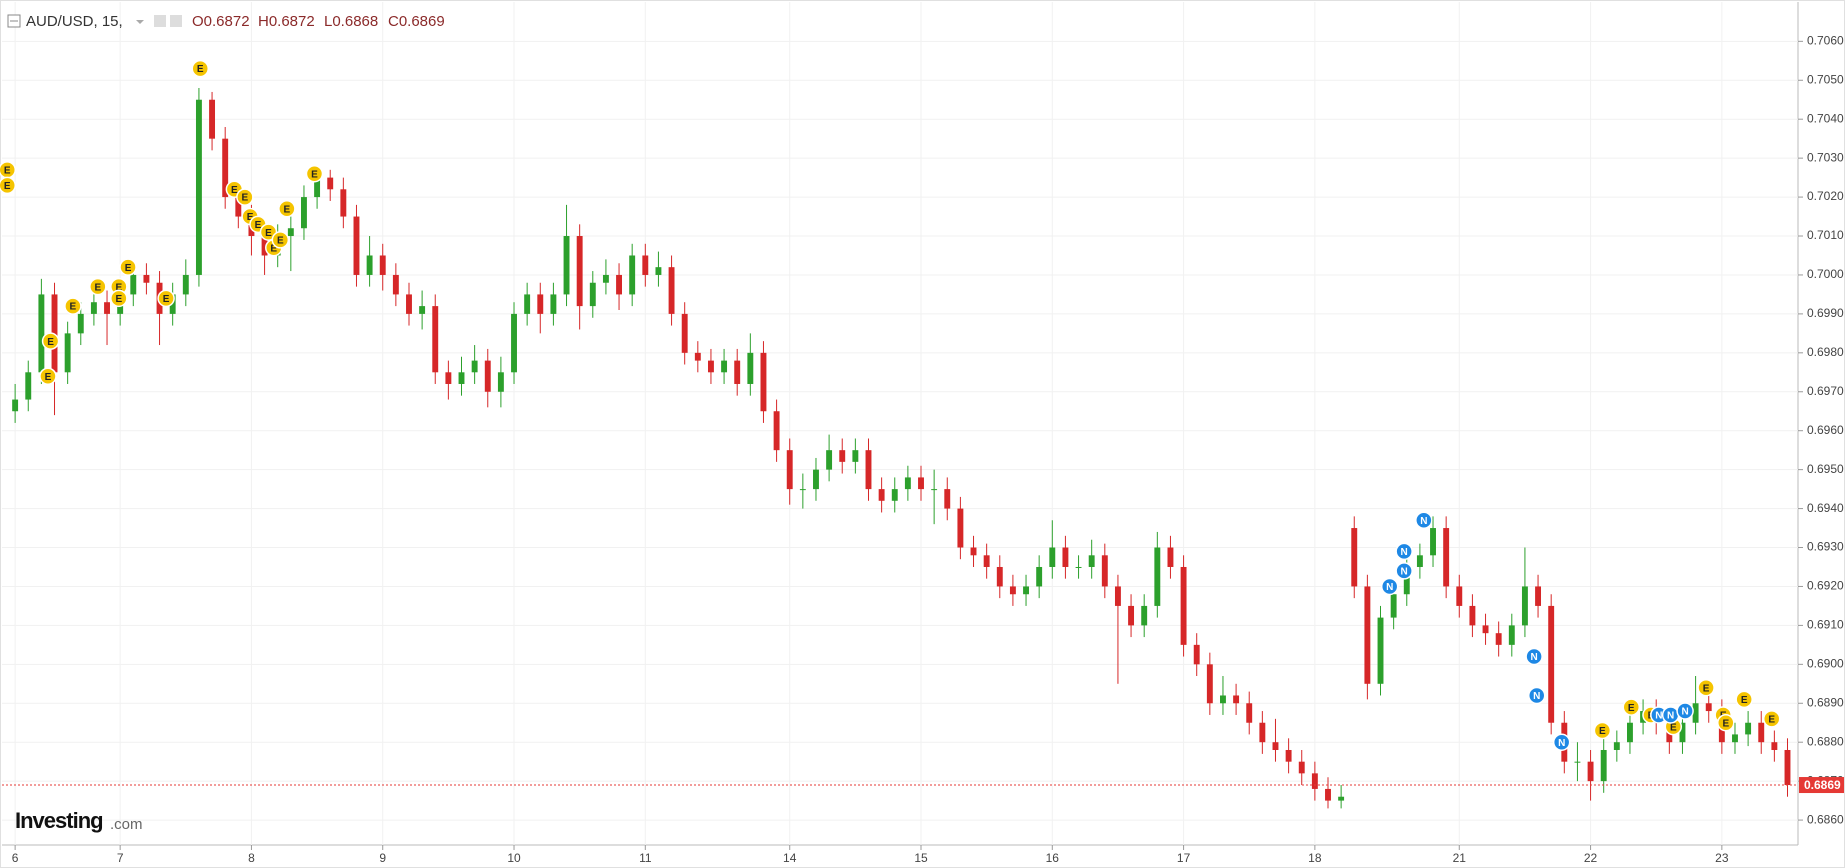  Describe the element at coordinates (15, 858) in the screenshot. I see `x-tick-label: 6` at that location.